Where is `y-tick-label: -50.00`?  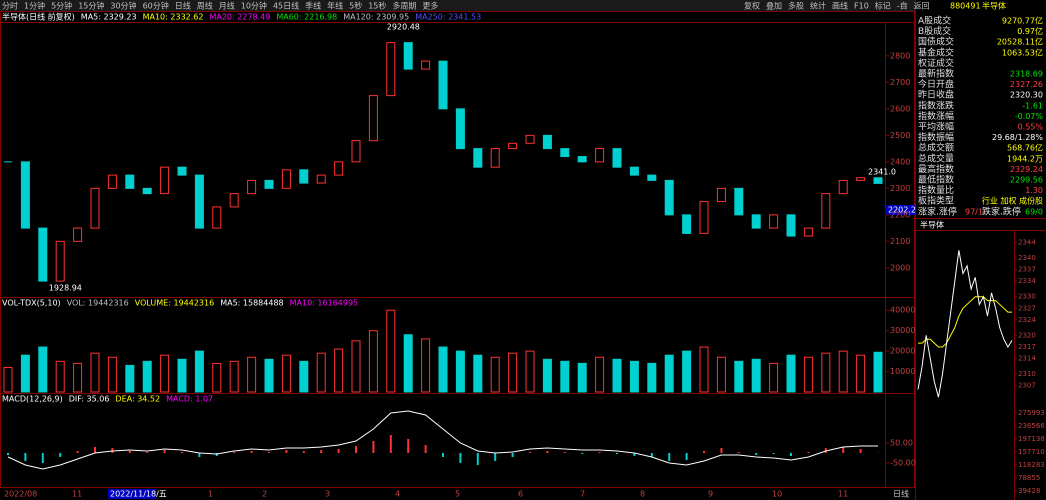 y-tick-label: -50.00 is located at coordinates (903, 463).